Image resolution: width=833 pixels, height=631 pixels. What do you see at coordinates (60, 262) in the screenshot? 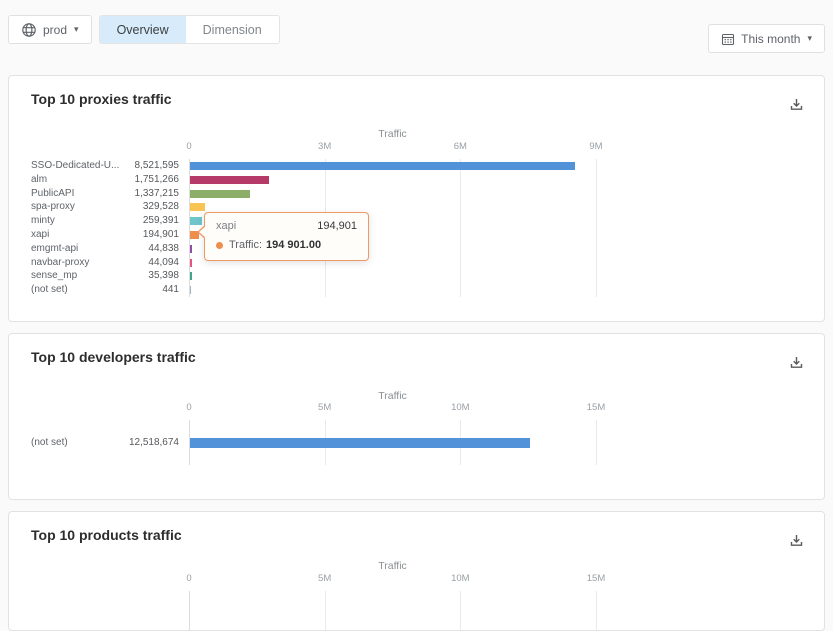
I see `bar-label: navbar-proxy` at bounding box center [60, 262].